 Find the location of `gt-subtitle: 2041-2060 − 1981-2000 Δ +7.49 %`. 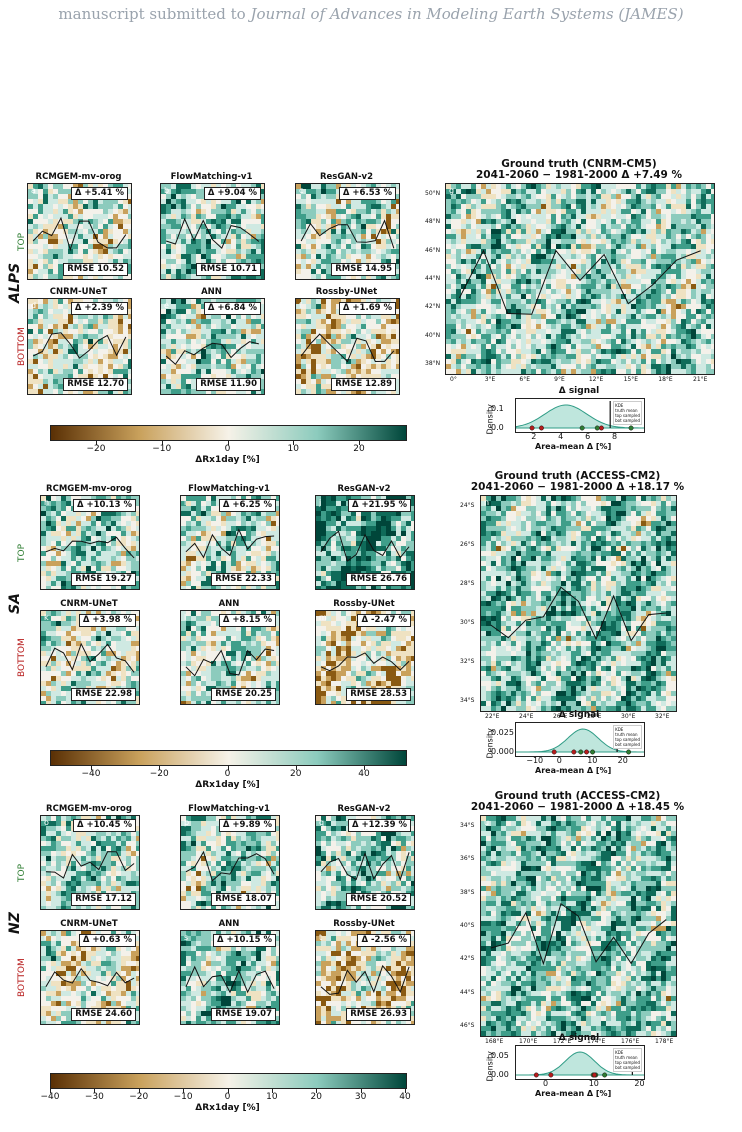

gt-subtitle: 2041-2060 − 1981-2000 Δ +7.49 % is located at coordinates (579, 175).